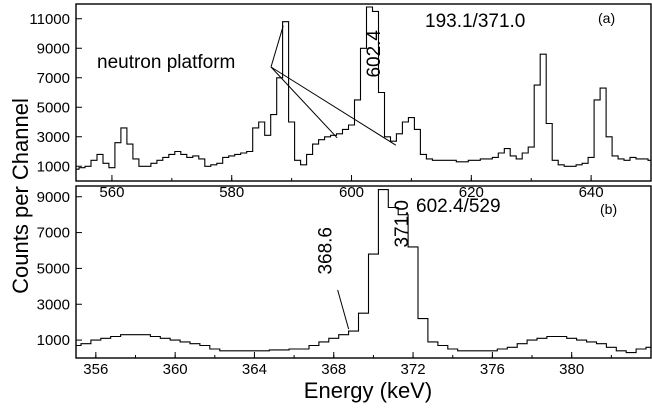 The image size is (652, 409). I want to click on x-tick-label: 600, so click(351, 192).